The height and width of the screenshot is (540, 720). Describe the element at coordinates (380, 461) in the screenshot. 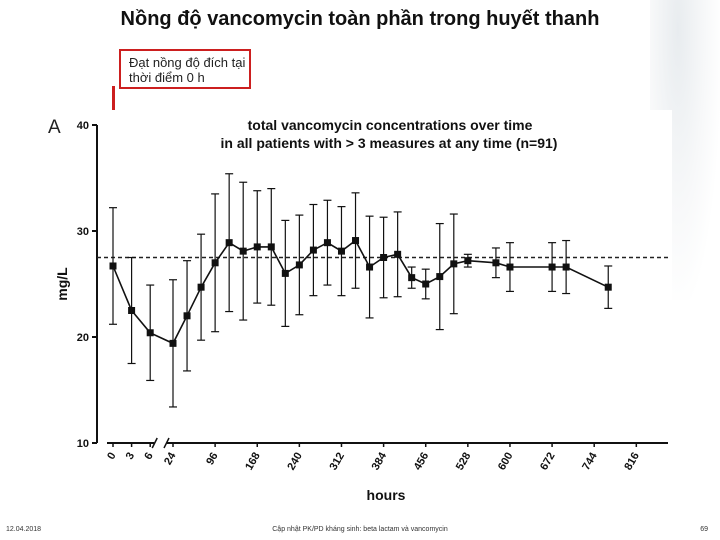

I see `x-tick-label: 384` at that location.